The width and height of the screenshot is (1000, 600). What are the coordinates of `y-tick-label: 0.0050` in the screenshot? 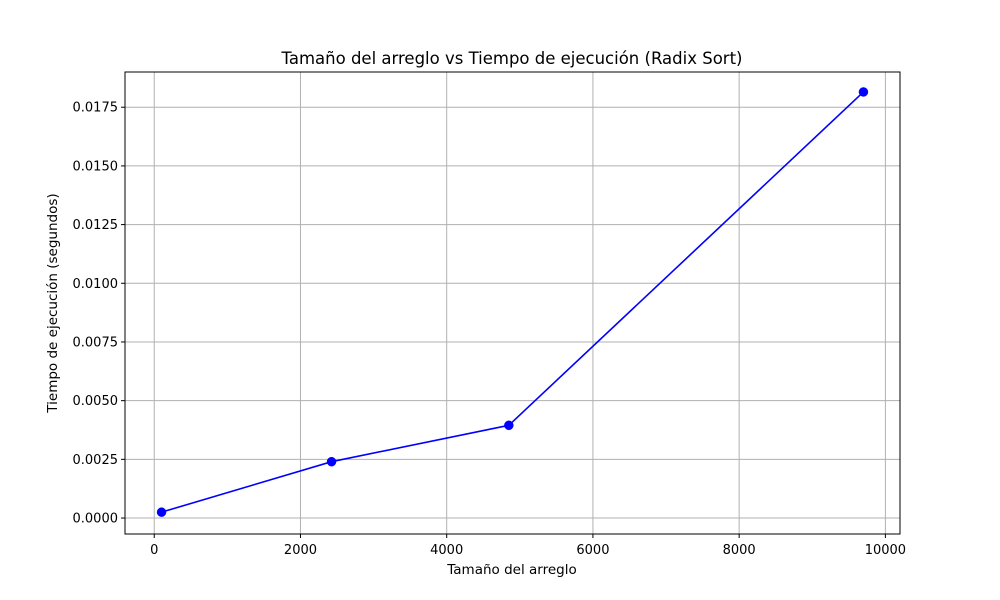 It's located at (96, 401).